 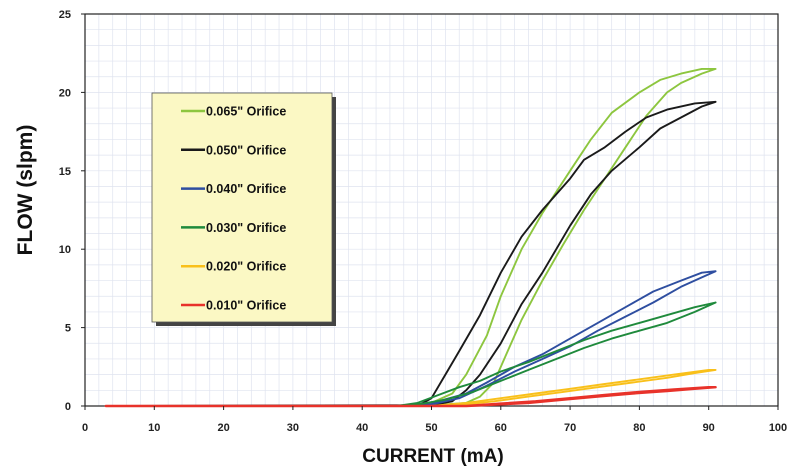 I want to click on x-tick-label: 60, so click(x=501, y=428).